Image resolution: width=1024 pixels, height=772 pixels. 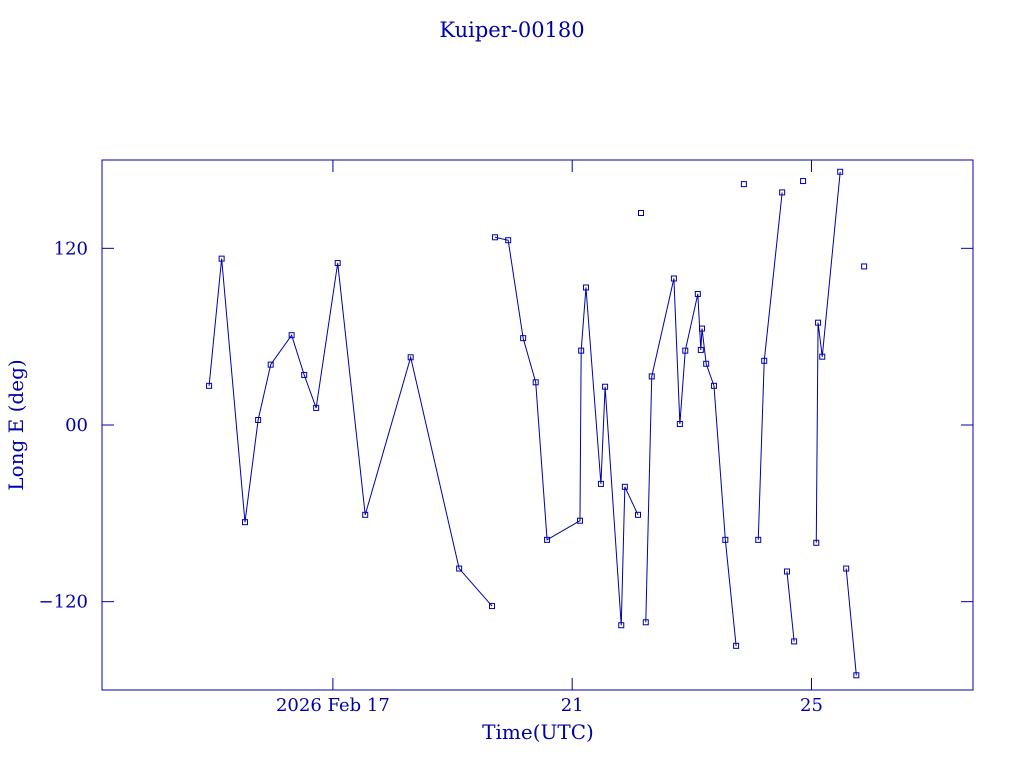 I want to click on y-tick-label: −120, so click(x=63, y=602).